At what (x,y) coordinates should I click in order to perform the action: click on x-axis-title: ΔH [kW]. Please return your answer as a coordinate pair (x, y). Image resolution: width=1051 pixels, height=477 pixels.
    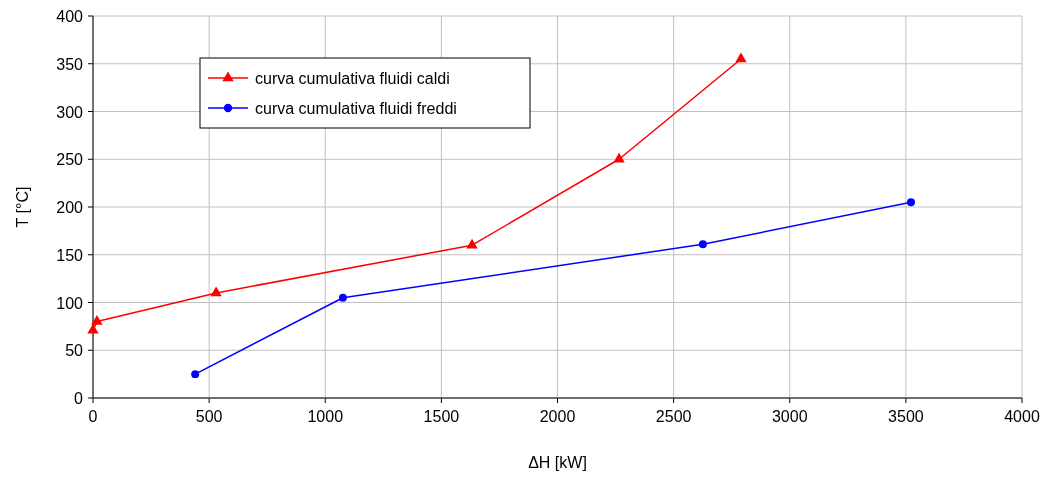
    Looking at the image, I should click on (557, 462).